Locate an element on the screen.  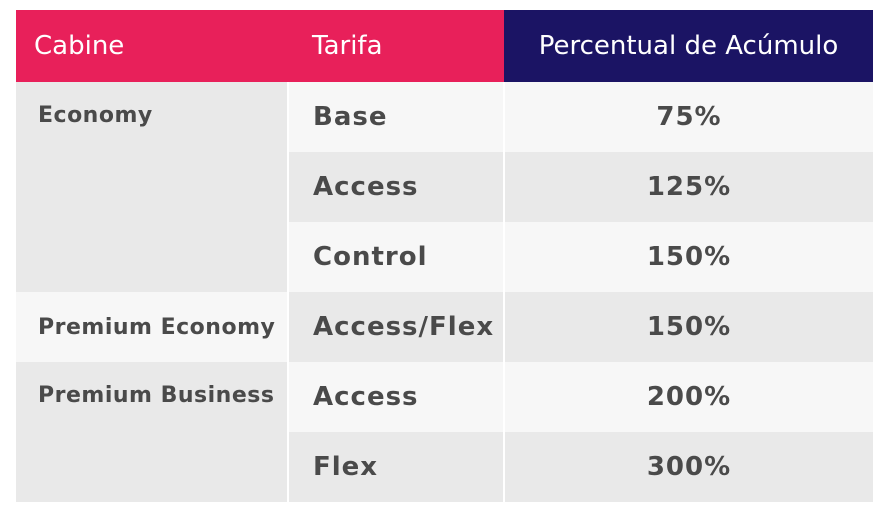
percentual-cell: 300% is located at coordinates (688, 467).